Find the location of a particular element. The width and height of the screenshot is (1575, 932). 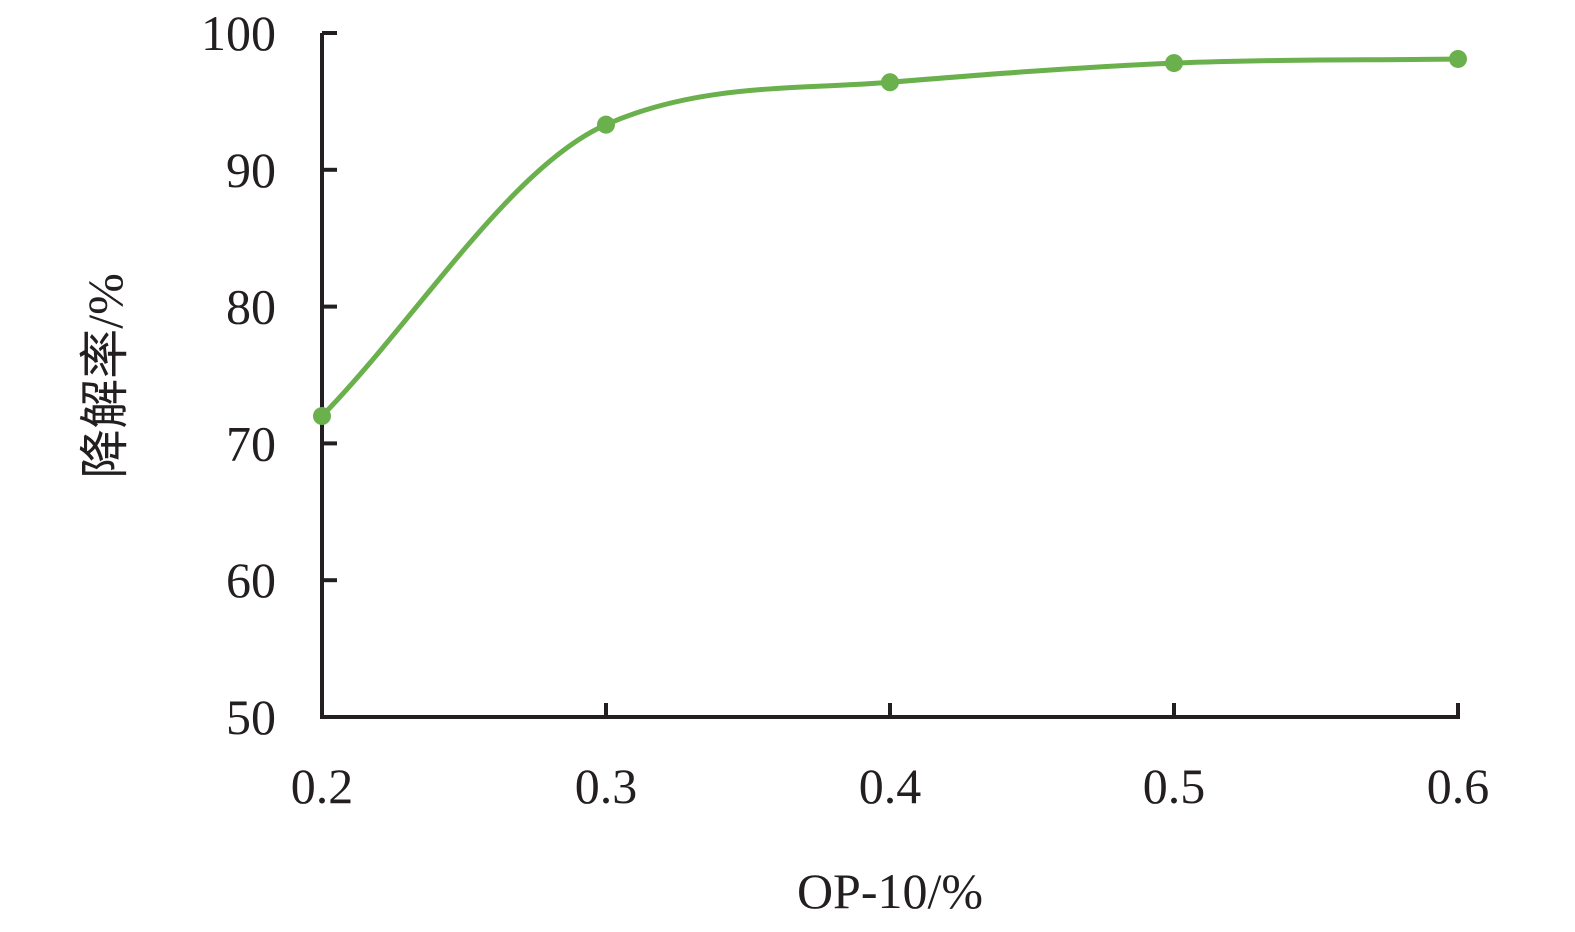

y-tick-label: 50 is located at coordinates (251, 717).